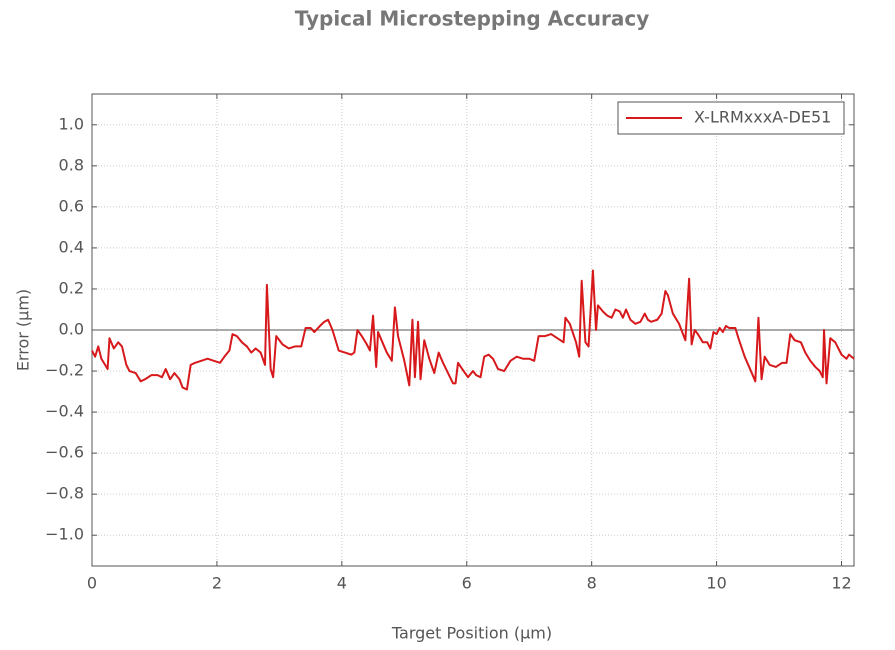 The width and height of the screenshot is (895, 650). What do you see at coordinates (217, 583) in the screenshot?
I see `x-tick-label: 2` at bounding box center [217, 583].